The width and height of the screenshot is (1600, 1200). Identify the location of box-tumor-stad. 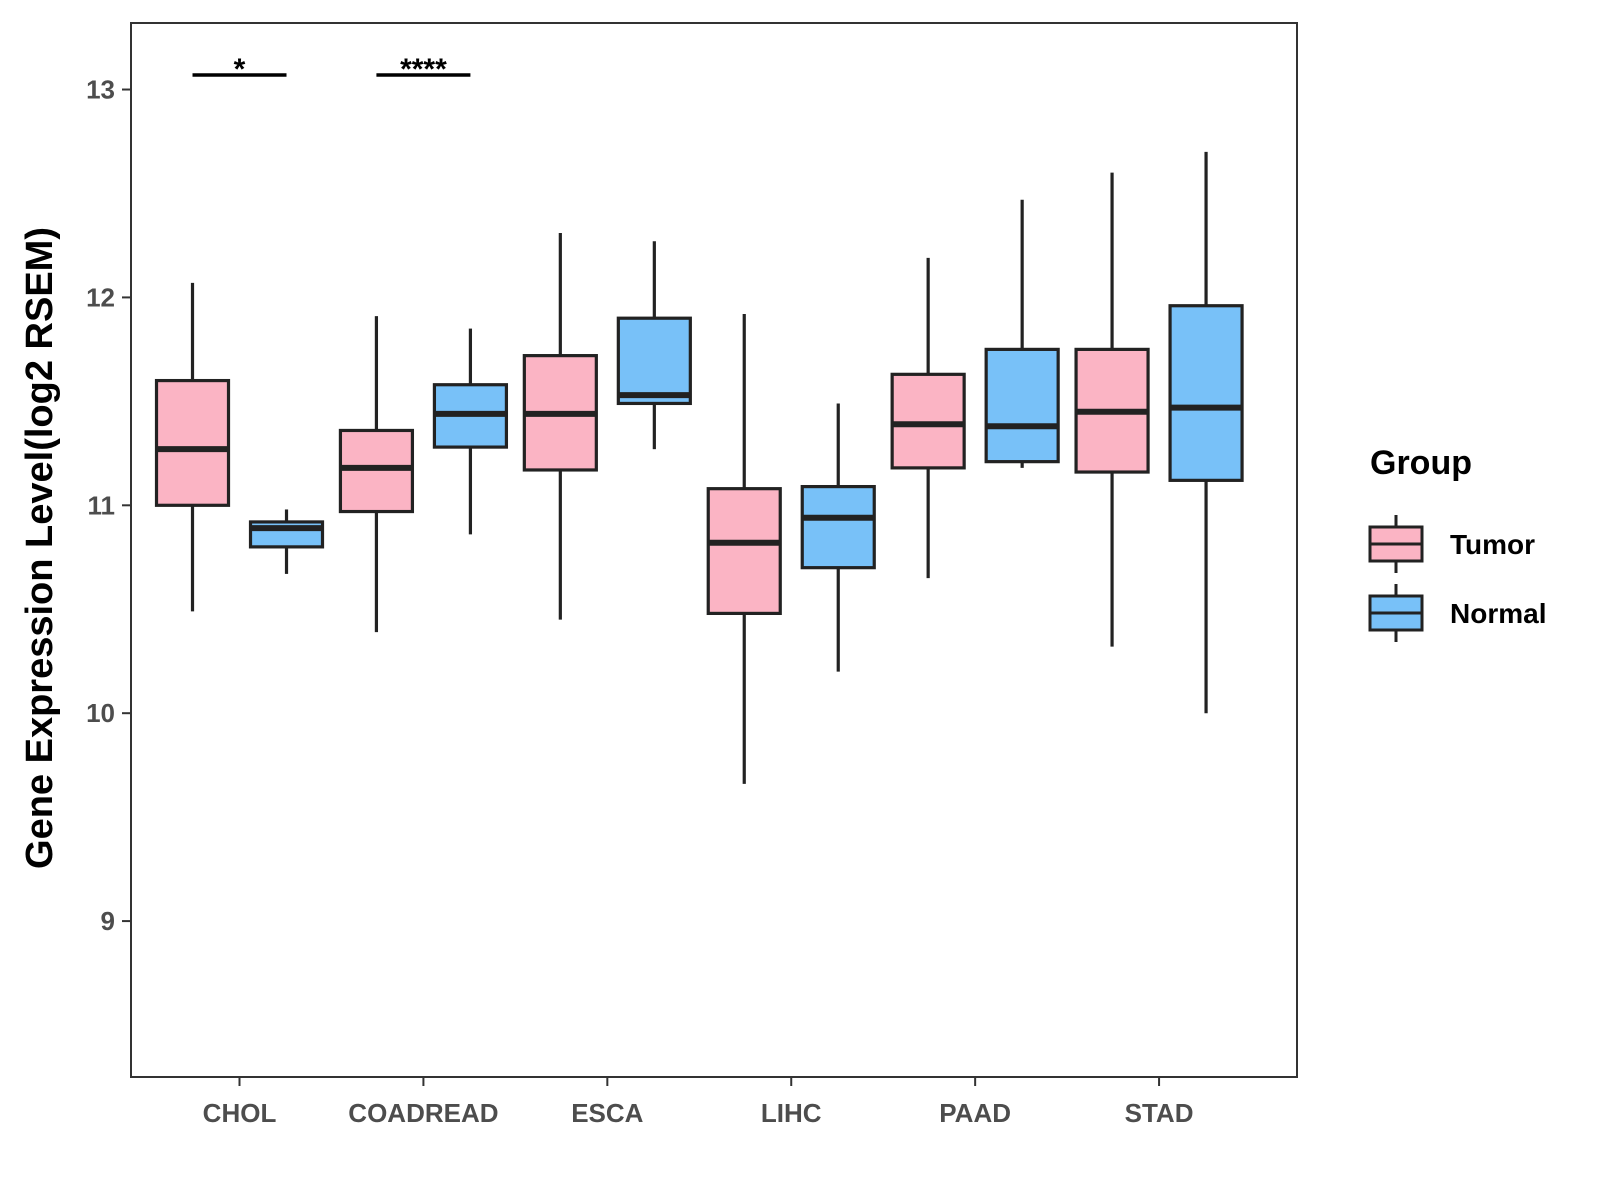
(1112, 409).